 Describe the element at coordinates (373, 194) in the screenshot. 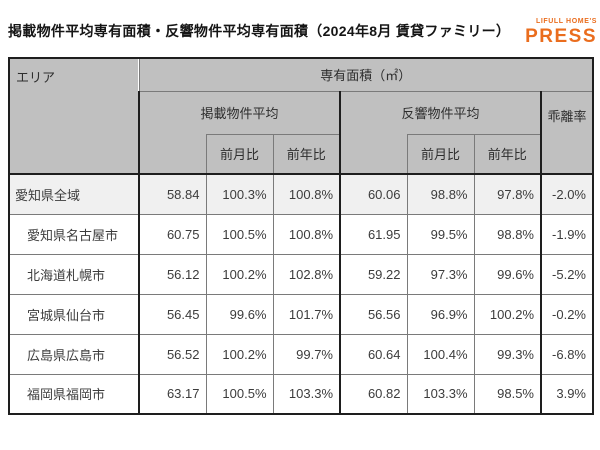

I see `inquiry-avg-cell: 60.06` at that location.